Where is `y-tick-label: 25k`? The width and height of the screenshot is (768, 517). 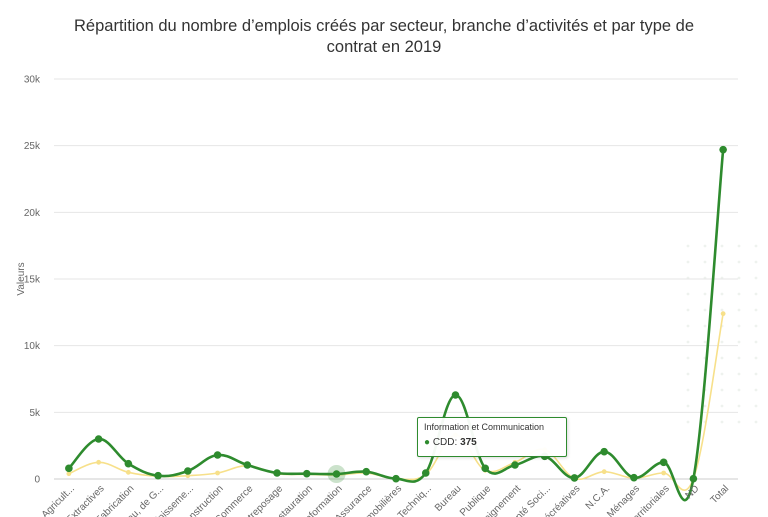
y-tick-label: 25k is located at coordinates (32, 146).